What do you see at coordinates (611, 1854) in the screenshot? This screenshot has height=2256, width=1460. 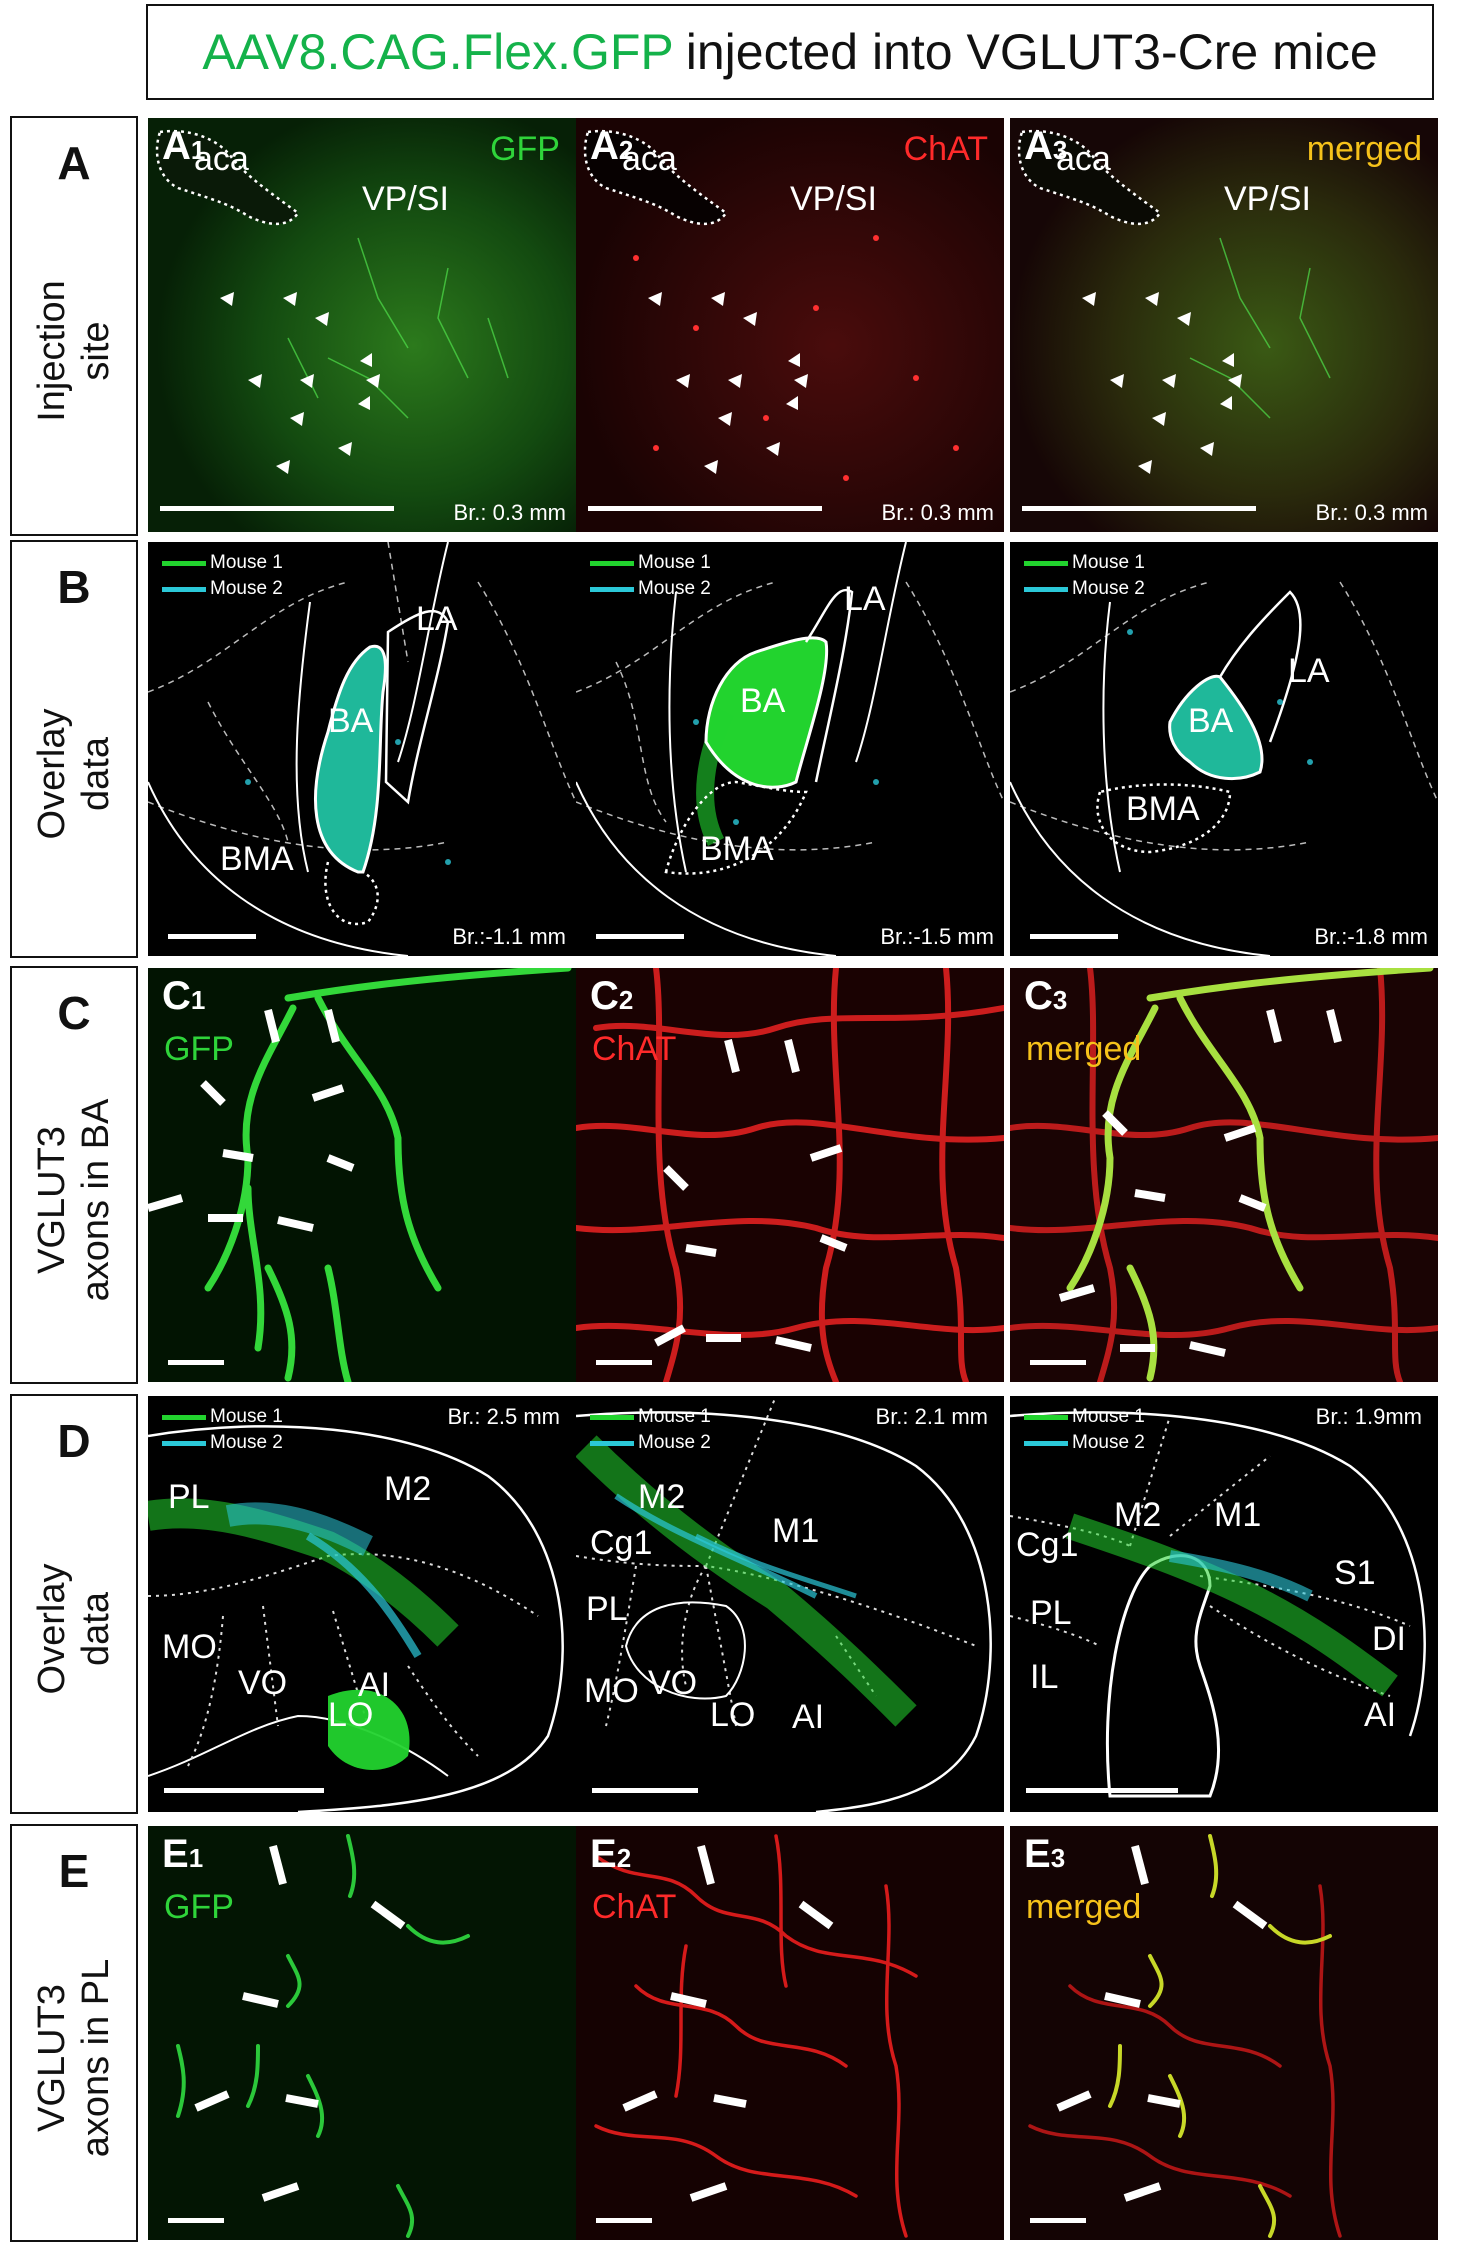 I see `panel-label: E2` at bounding box center [611, 1854].